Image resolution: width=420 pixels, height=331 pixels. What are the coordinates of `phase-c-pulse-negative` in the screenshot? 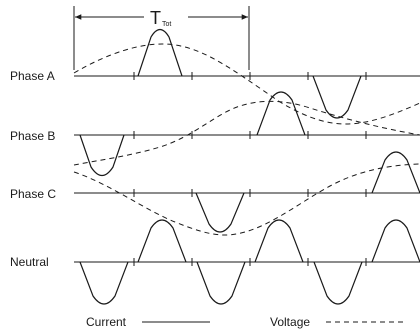 It's located at (220, 212).